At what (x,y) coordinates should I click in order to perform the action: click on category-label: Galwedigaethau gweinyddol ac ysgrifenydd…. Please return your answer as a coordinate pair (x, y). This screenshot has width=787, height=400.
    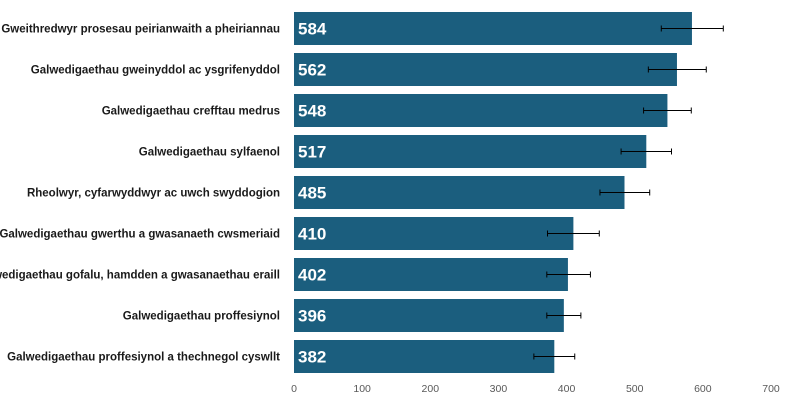
    Looking at the image, I should click on (155, 71).